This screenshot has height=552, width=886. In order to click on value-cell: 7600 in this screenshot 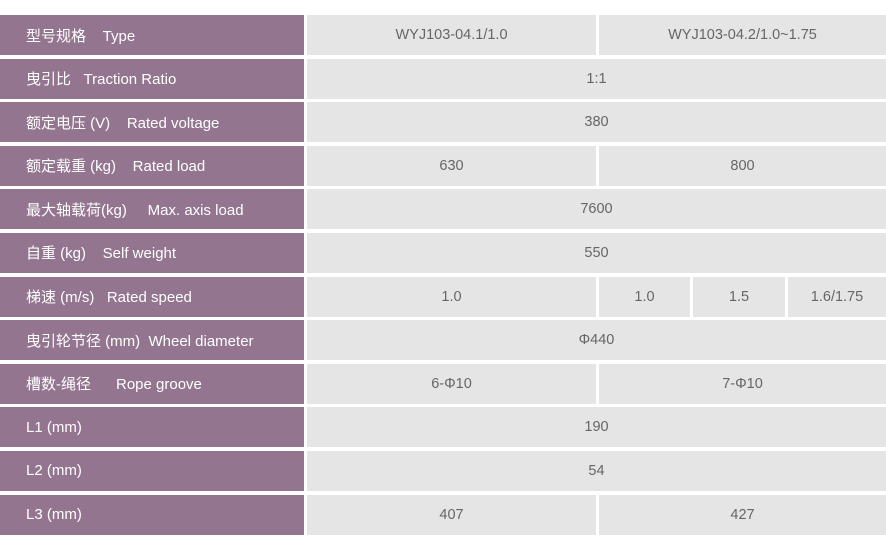, I will do `click(596, 209)`.